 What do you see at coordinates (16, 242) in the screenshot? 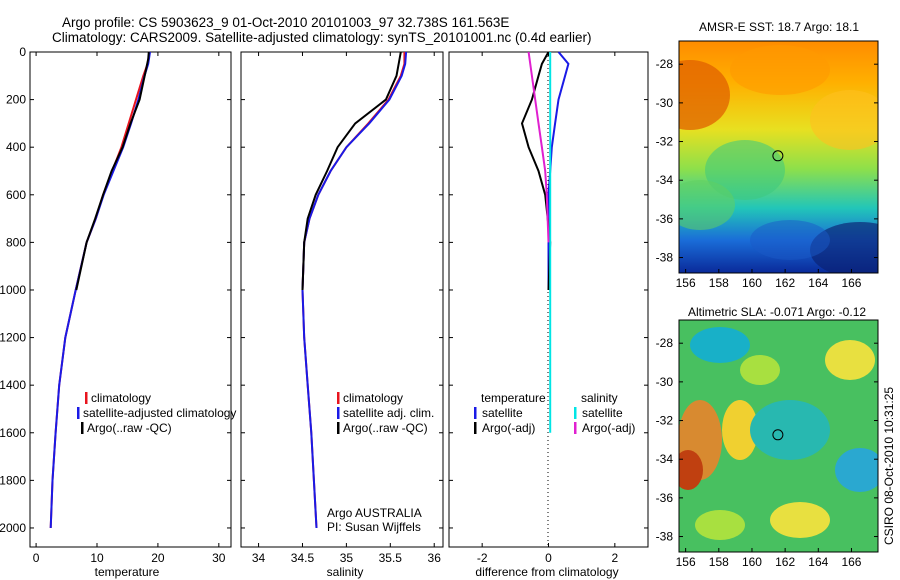
I see `y-tick-label: 800` at bounding box center [16, 242].